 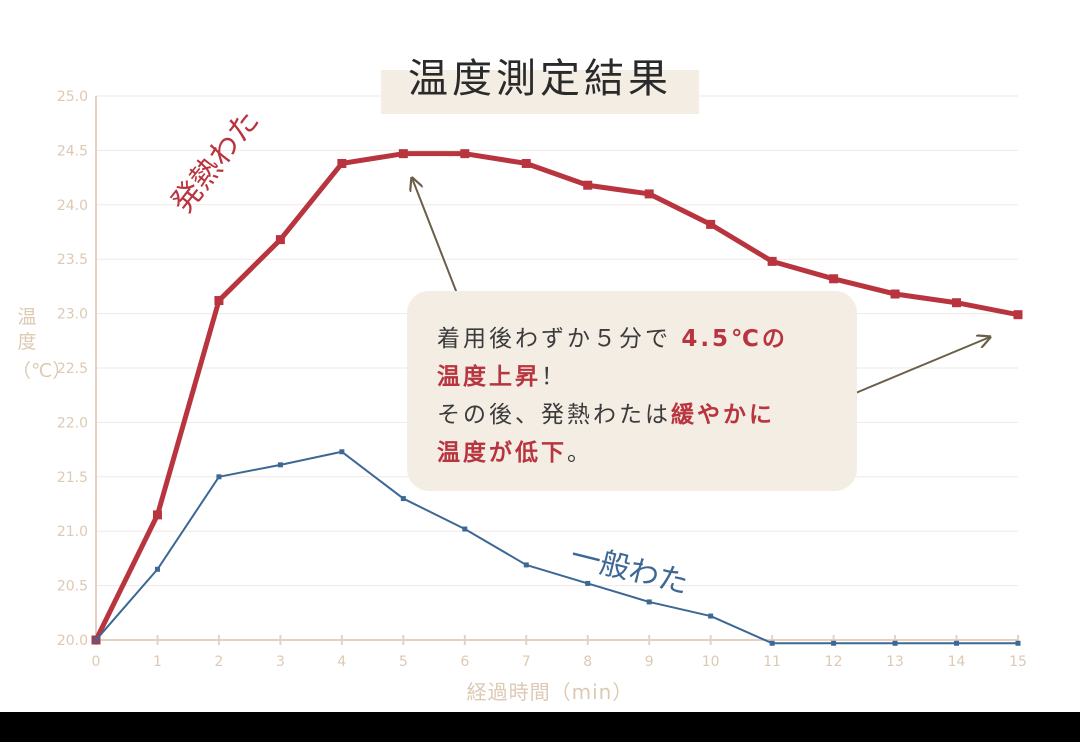 What do you see at coordinates (72, 315) in the screenshot?
I see `y-tick-label: 23.0` at bounding box center [72, 315].